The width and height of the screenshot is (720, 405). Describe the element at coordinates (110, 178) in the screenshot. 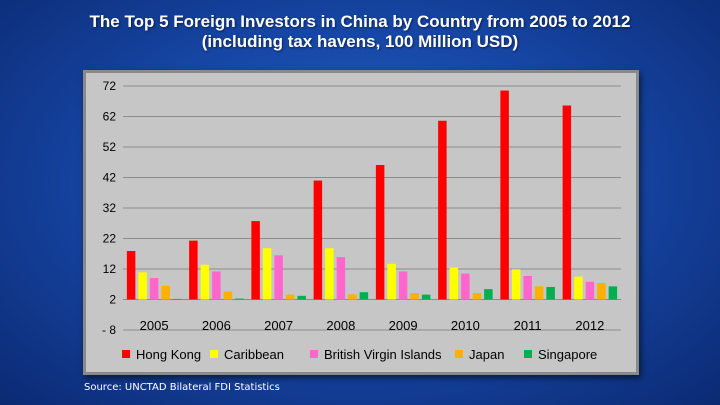

I see `y-tick-label: 42` at that location.